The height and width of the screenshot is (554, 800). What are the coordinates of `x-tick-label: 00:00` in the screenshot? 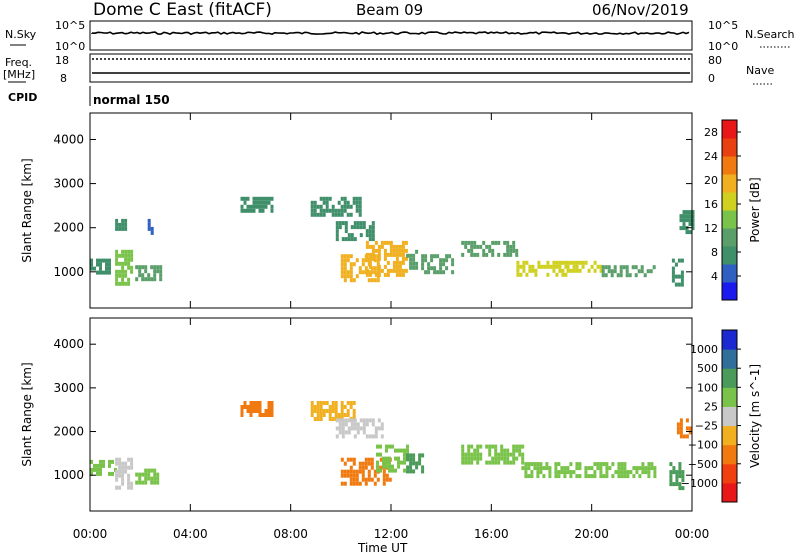 It's located at (692, 534).